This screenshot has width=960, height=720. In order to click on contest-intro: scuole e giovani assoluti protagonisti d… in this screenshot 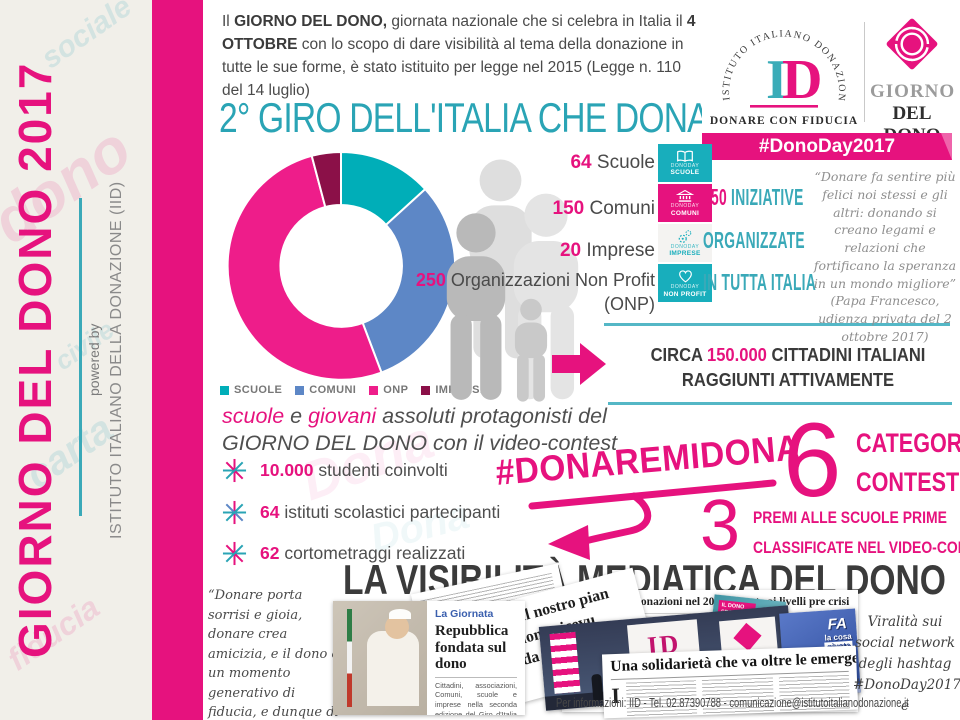, I will do `click(420, 429)`.